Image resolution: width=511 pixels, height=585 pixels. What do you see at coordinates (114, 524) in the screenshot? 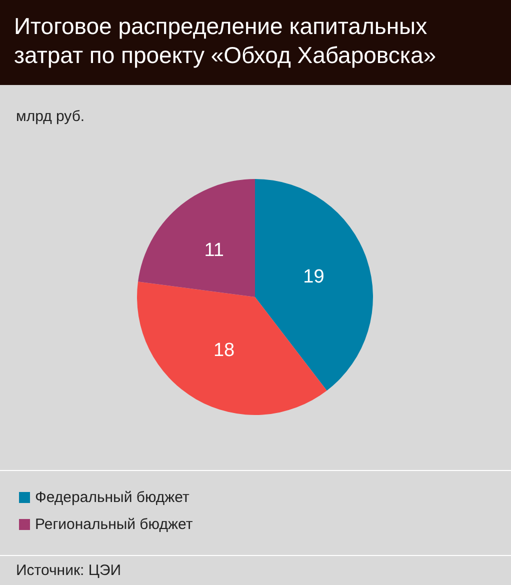
I see `legend-label: Региональный бюджет` at bounding box center [114, 524].